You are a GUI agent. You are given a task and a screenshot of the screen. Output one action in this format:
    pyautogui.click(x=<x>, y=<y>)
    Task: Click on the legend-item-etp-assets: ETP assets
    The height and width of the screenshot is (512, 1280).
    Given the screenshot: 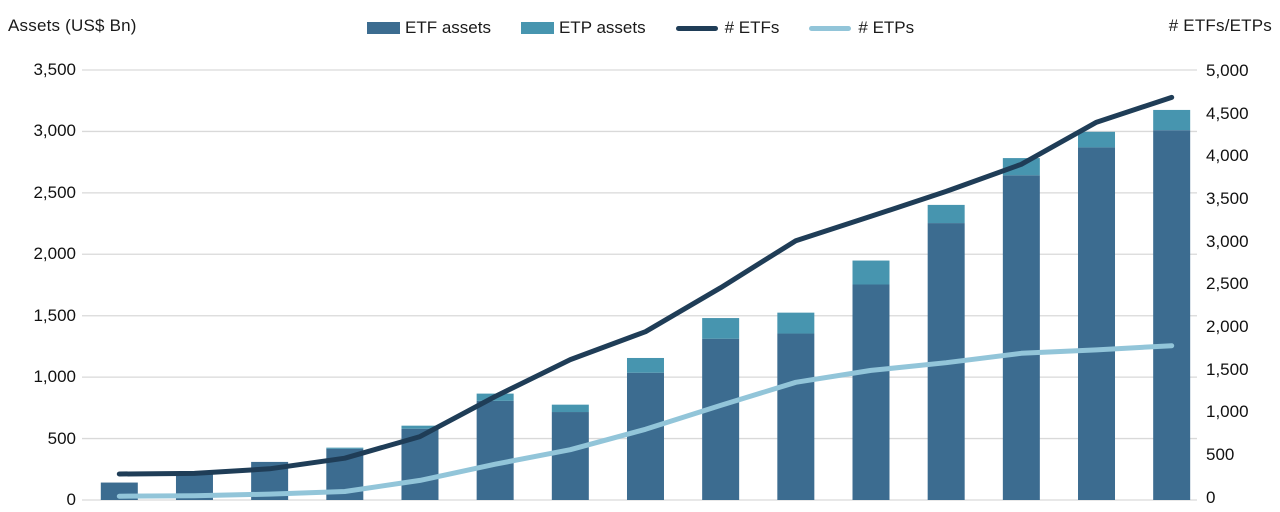 What is the action you would take?
    pyautogui.click(x=583, y=28)
    